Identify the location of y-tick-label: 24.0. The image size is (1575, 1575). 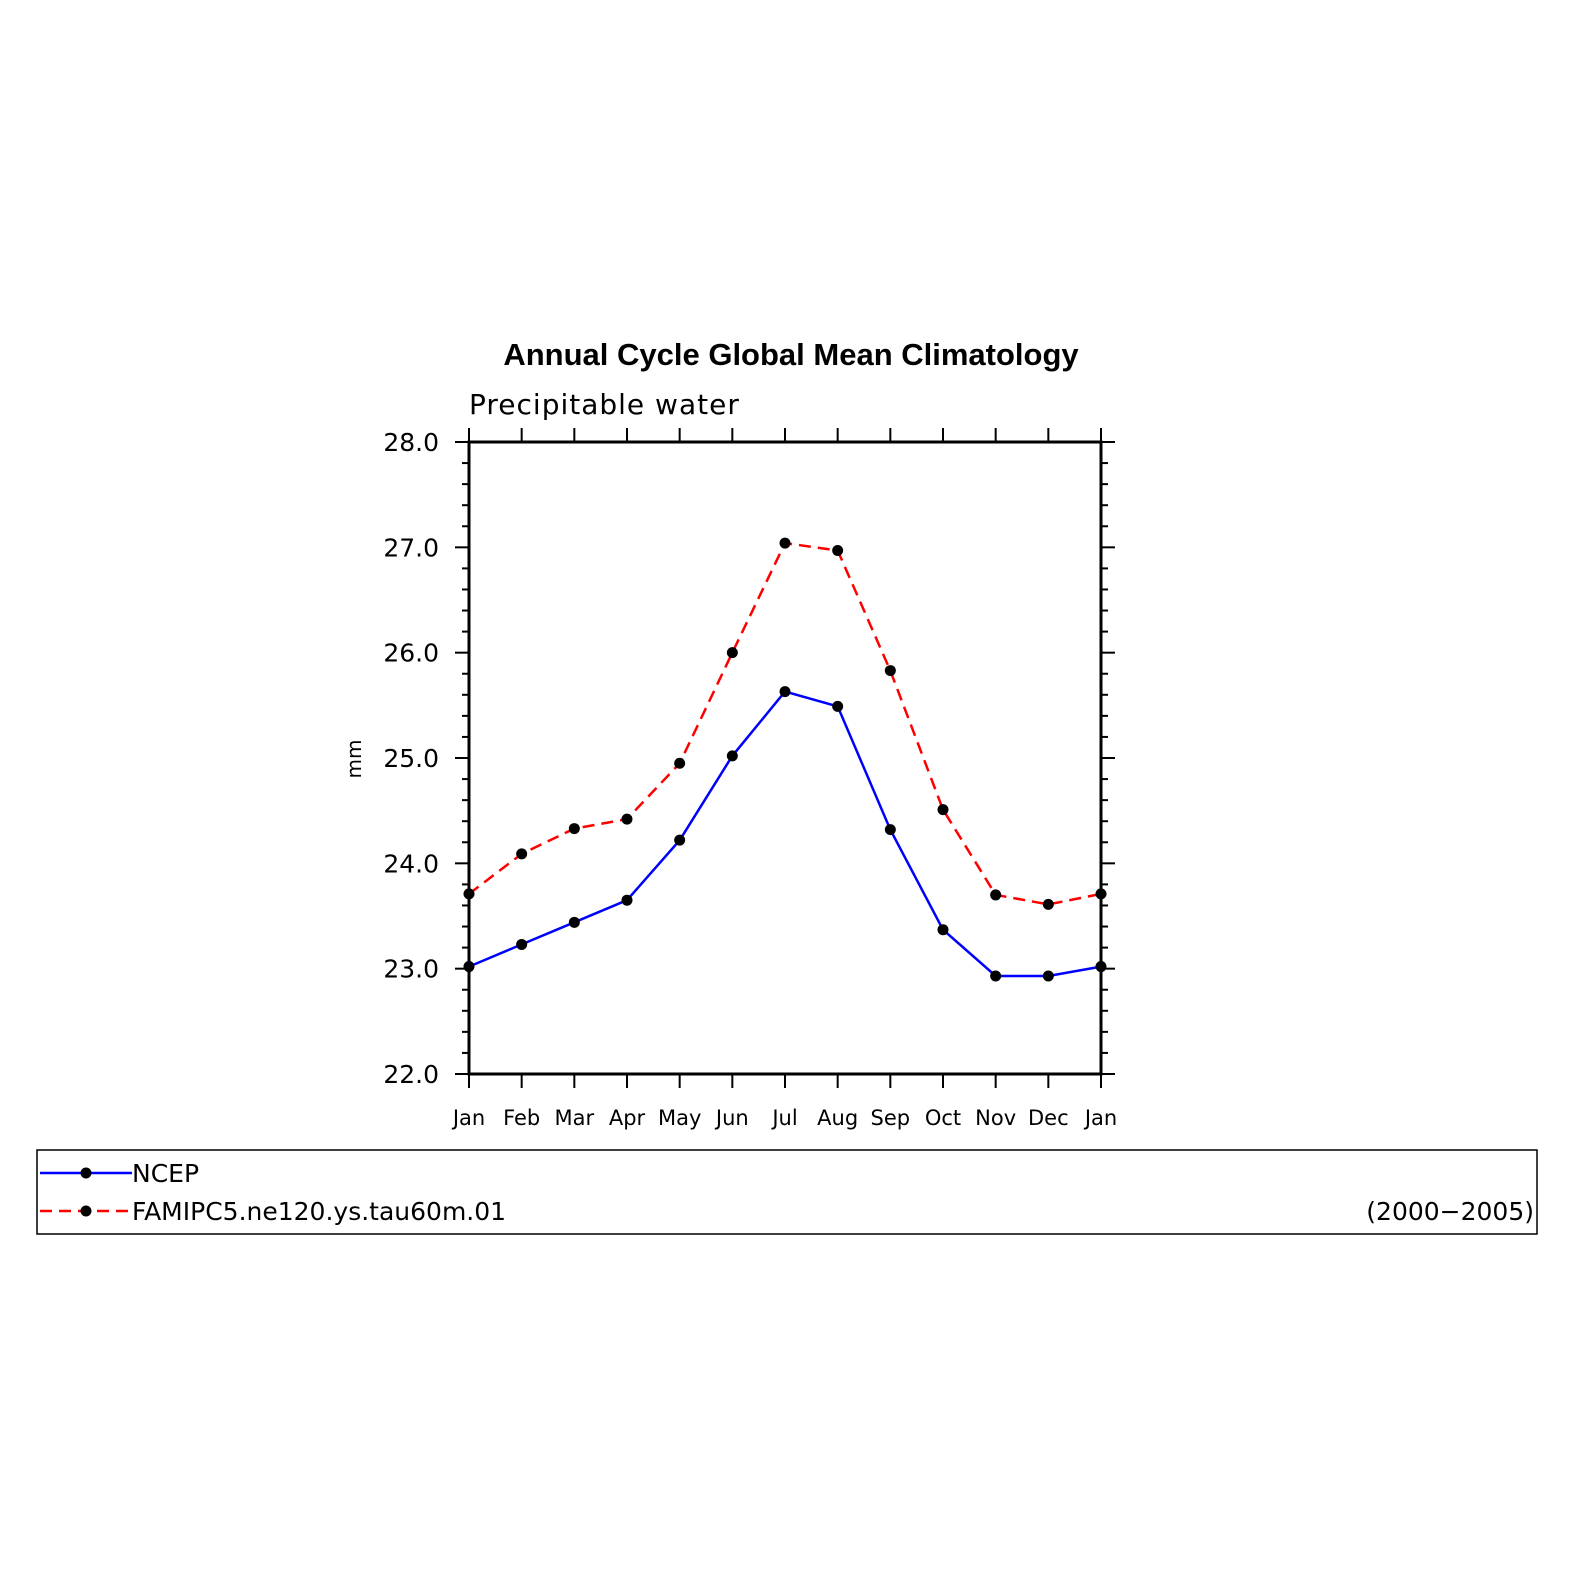
(411, 863).